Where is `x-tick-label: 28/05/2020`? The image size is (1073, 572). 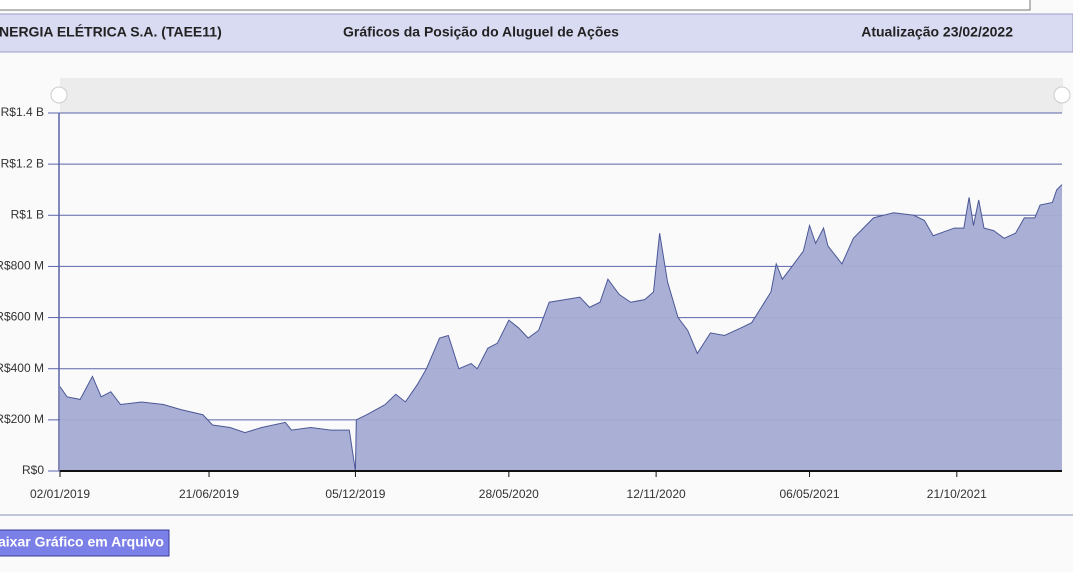 x-tick-label: 28/05/2020 is located at coordinates (509, 494).